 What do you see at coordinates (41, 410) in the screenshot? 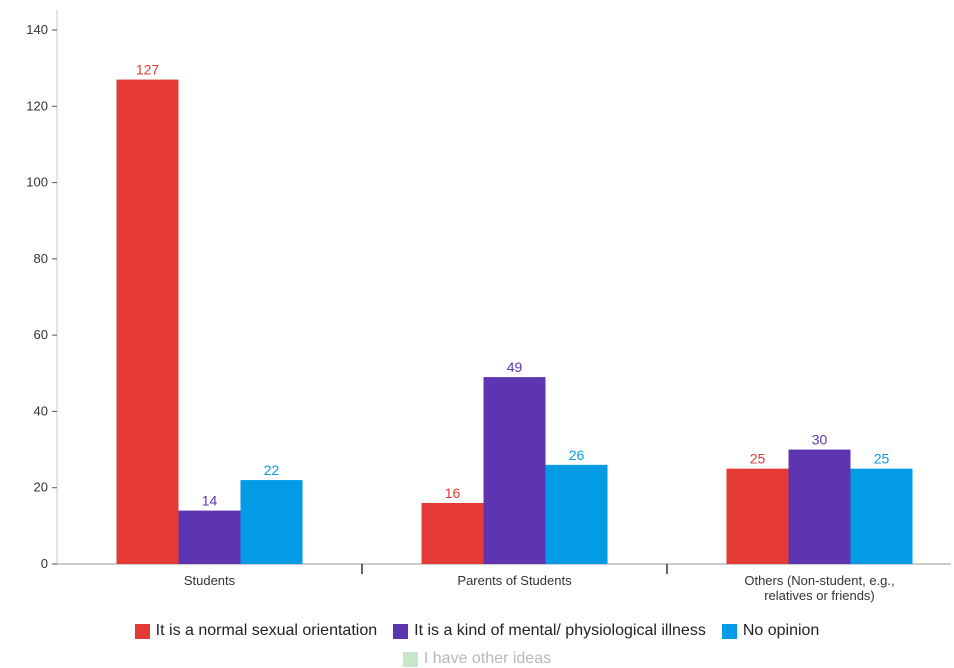
I see `y-tick-label: 40` at bounding box center [41, 410].